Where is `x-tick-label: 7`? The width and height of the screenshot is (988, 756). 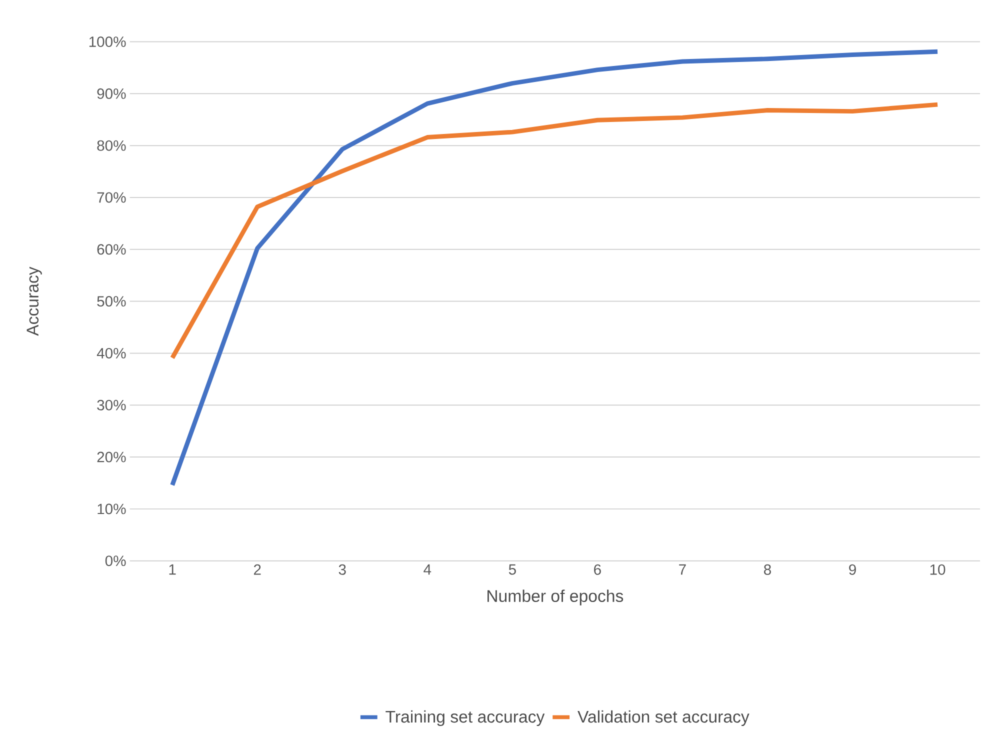
x-tick-label: 7 is located at coordinates (682, 569).